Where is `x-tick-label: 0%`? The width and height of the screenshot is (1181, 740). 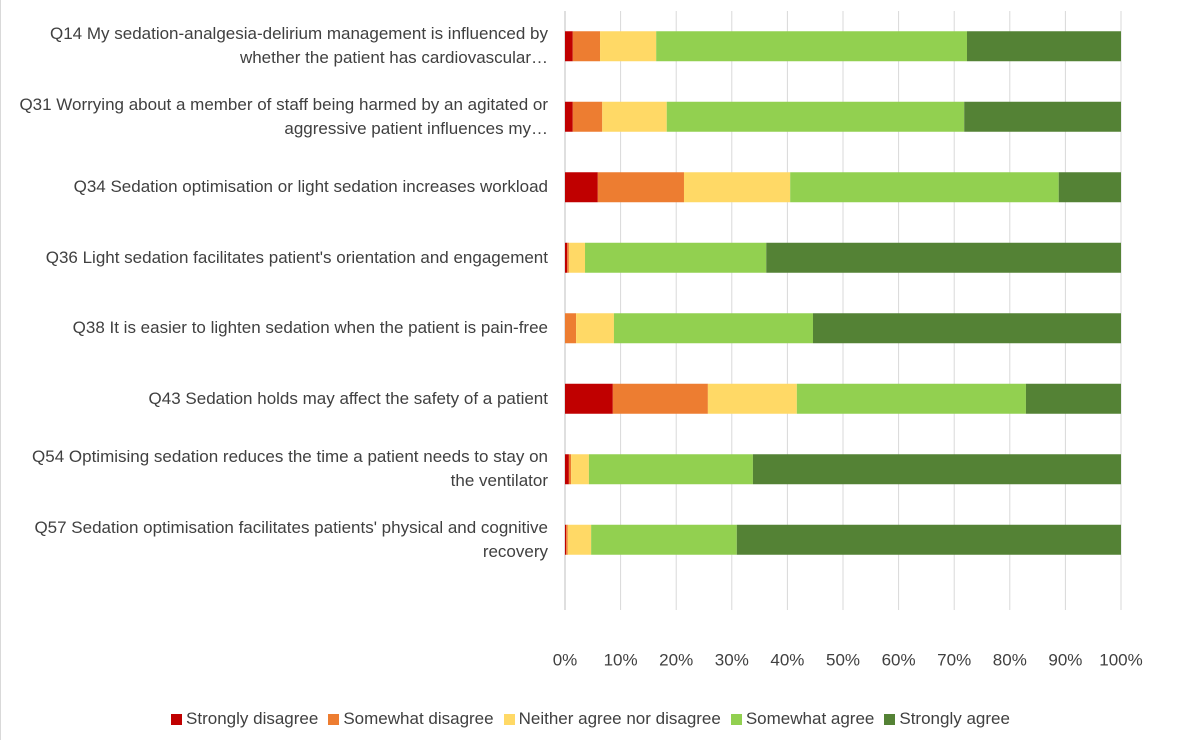
x-tick-label: 0% is located at coordinates (565, 659).